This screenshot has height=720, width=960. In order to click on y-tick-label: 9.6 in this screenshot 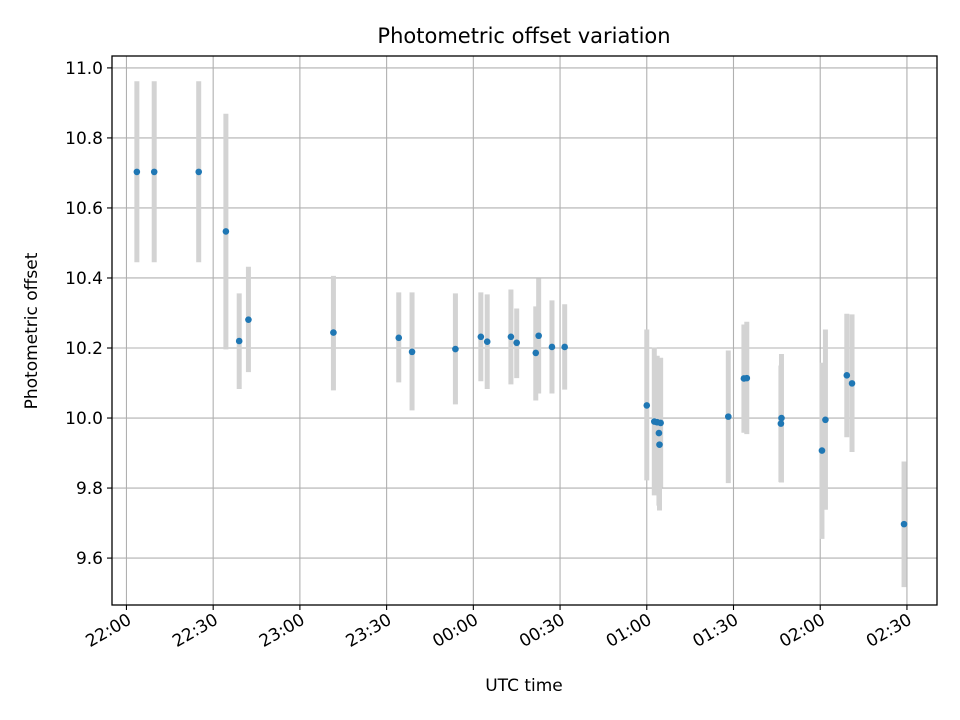, I will do `click(89, 559)`.